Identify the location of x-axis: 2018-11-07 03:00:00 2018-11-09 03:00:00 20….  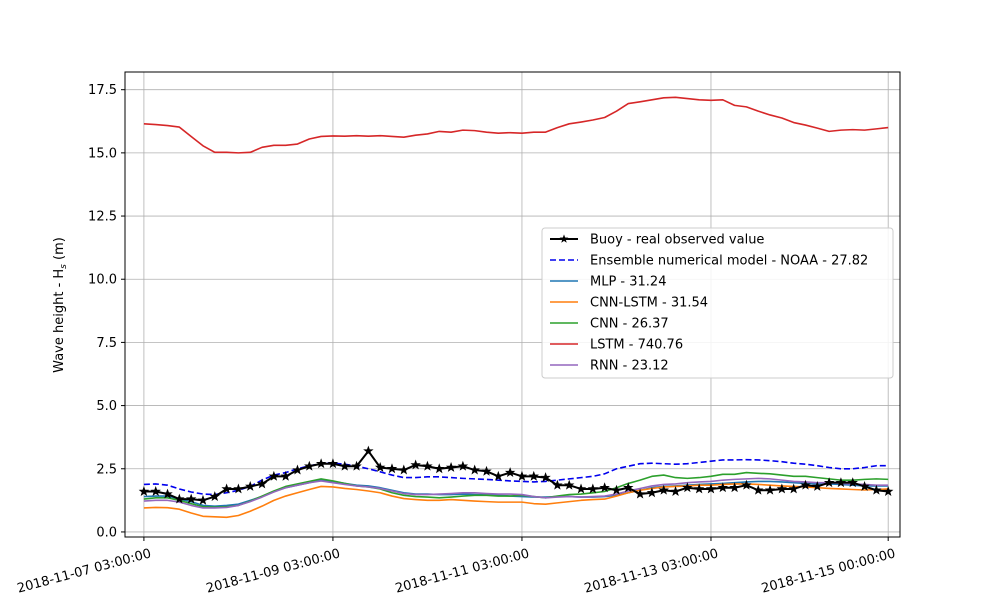
(456, 567).